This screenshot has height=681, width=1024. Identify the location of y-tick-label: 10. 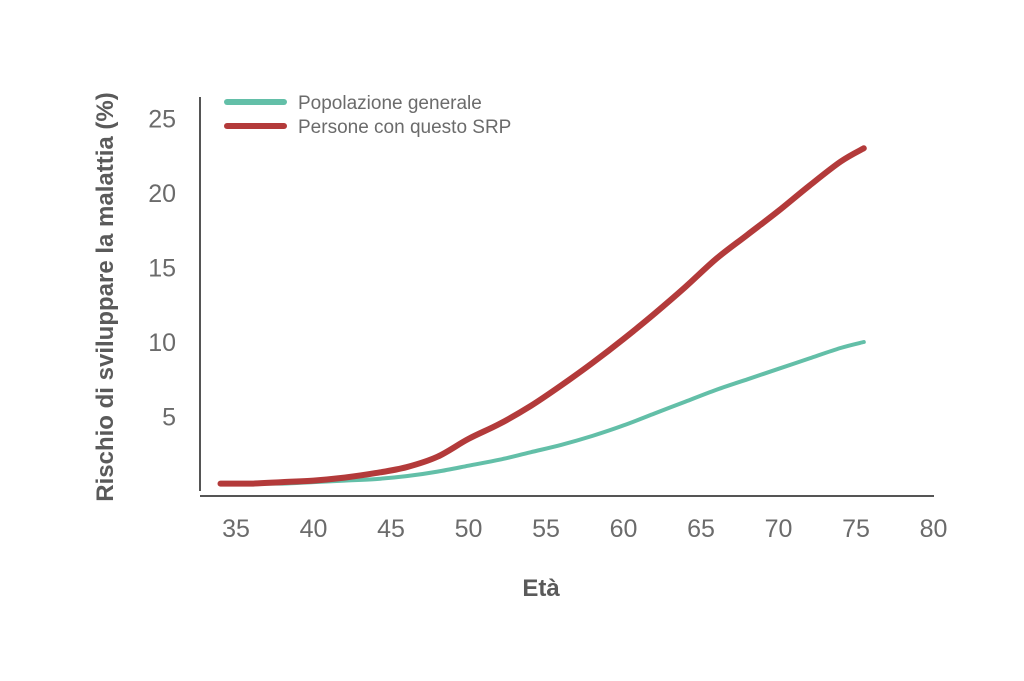
(162, 343).